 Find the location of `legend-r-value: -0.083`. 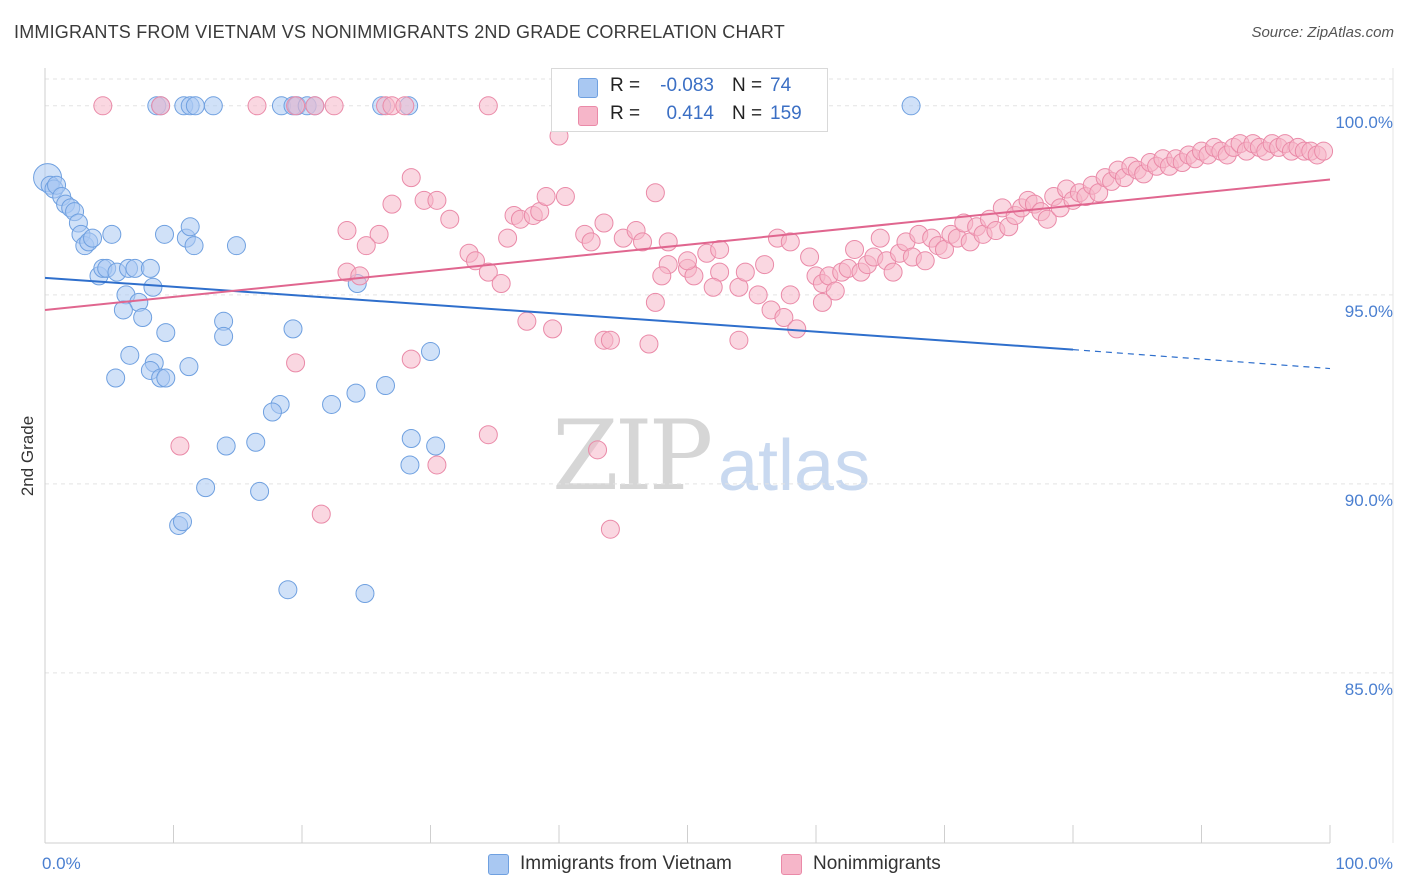

legend-r-value: -0.083 is located at coordinates (687, 85).